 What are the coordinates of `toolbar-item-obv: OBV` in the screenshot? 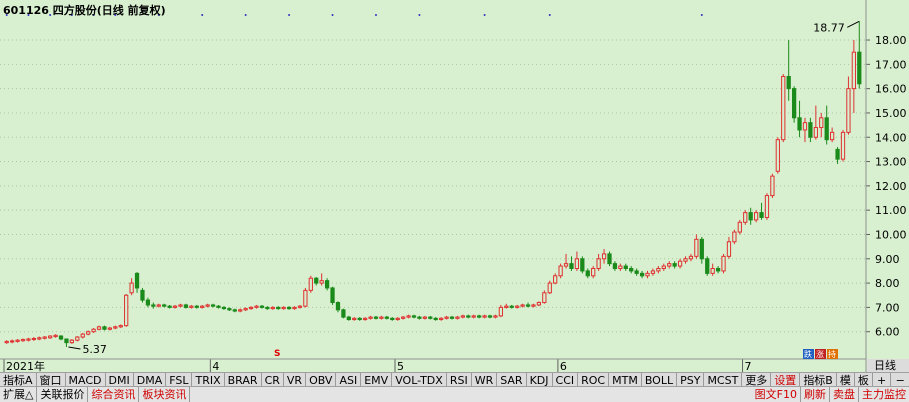 It's located at (321, 381).